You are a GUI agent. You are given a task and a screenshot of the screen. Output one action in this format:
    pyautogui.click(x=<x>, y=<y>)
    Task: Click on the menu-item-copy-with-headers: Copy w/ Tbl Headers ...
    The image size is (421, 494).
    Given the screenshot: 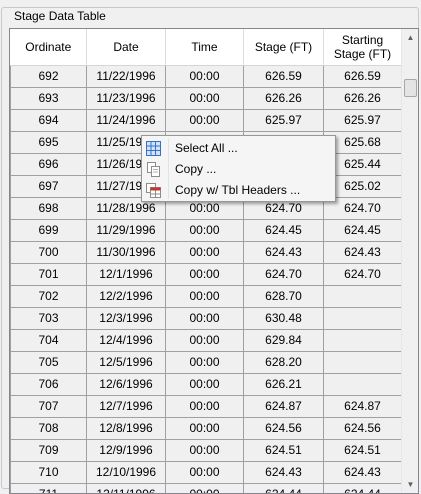 What is the action you would take?
    pyautogui.click(x=238, y=190)
    